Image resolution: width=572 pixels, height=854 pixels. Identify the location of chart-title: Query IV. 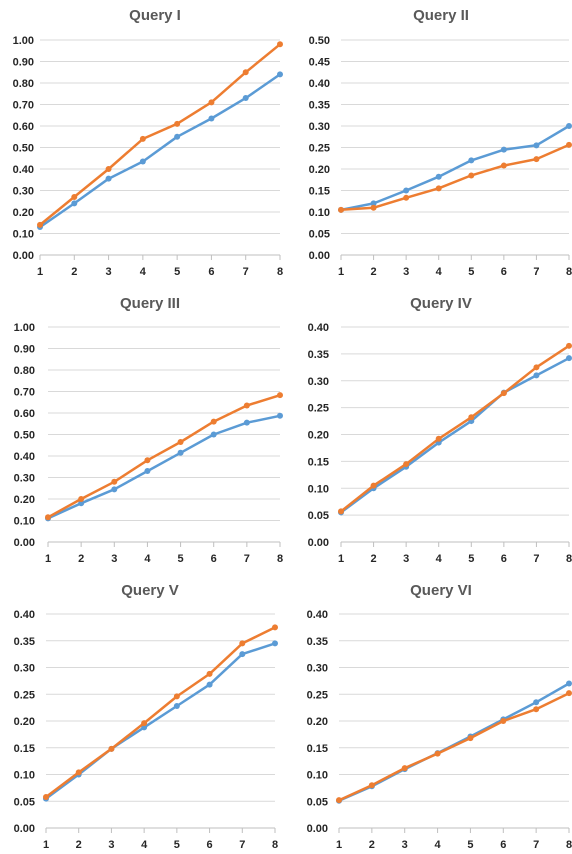
(441, 303).